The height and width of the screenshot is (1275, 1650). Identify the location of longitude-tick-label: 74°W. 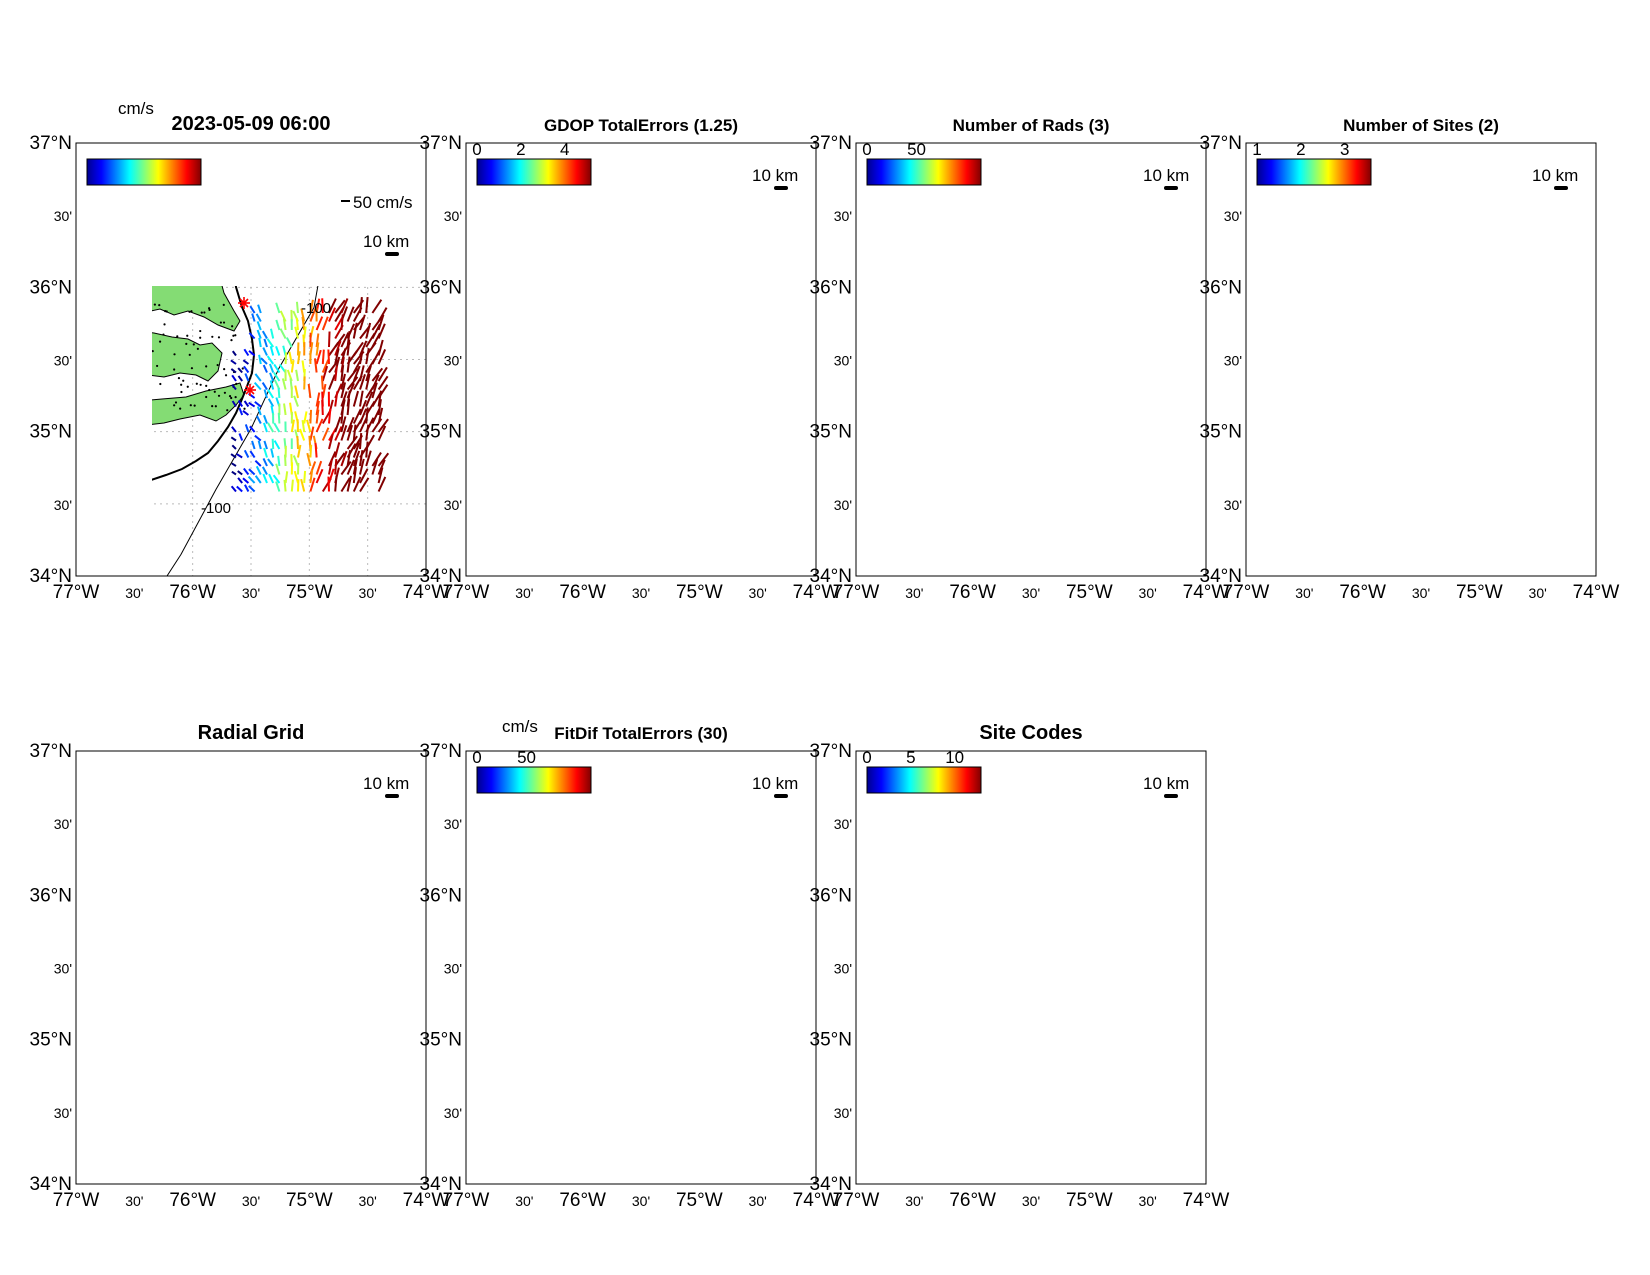
(1596, 592).